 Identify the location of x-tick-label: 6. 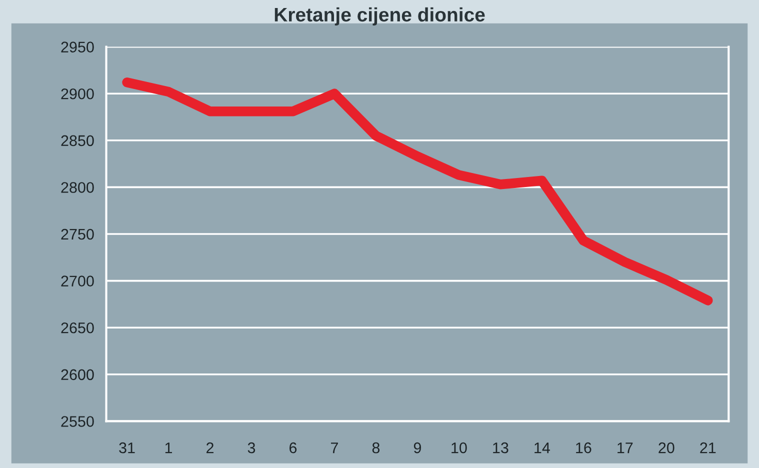
(293, 448).